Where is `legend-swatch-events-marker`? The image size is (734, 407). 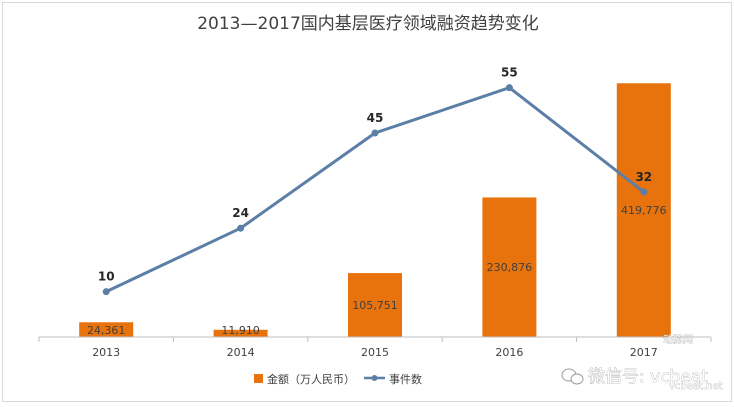 legend-swatch-events-marker is located at coordinates (374, 378).